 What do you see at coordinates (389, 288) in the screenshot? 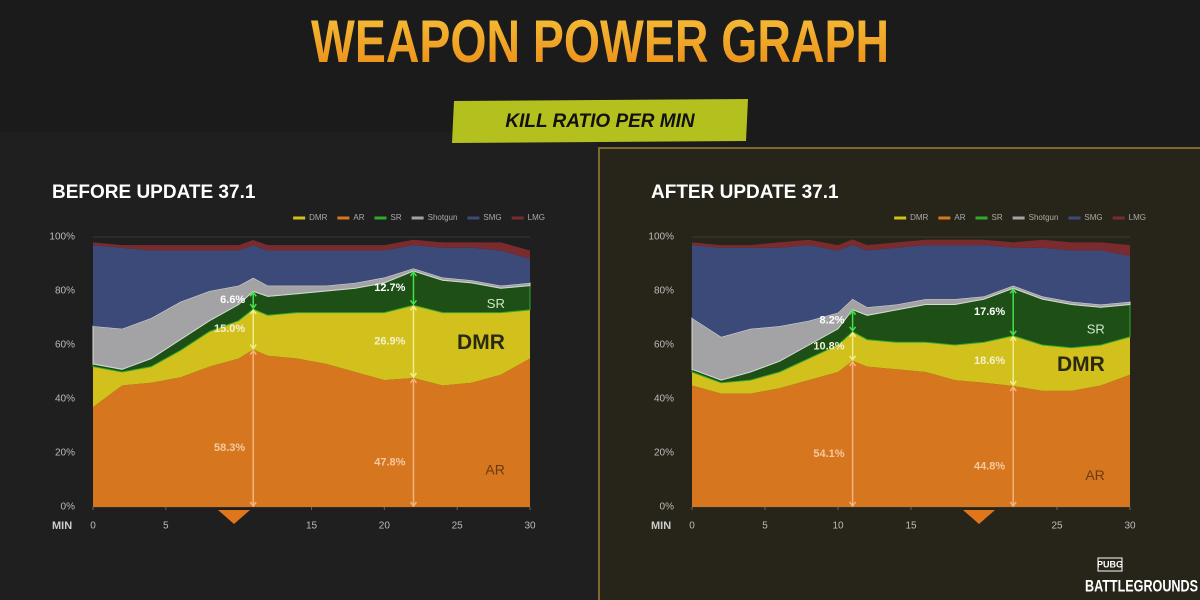
I see `value-label: 12.7%` at bounding box center [389, 288].